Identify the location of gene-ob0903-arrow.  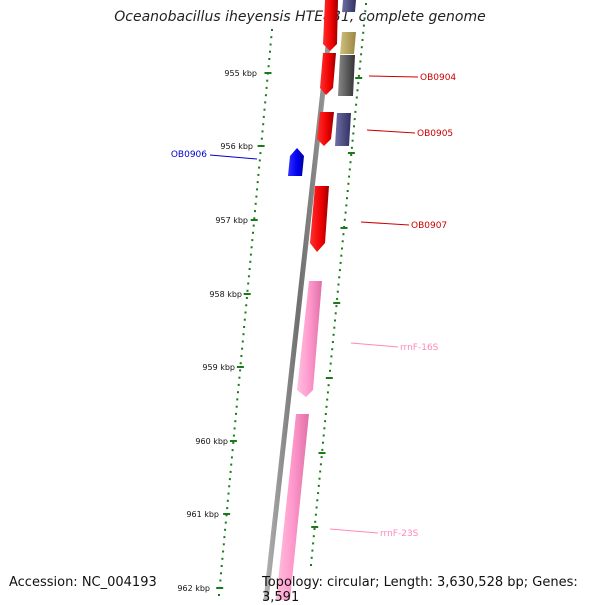
(330, 25).